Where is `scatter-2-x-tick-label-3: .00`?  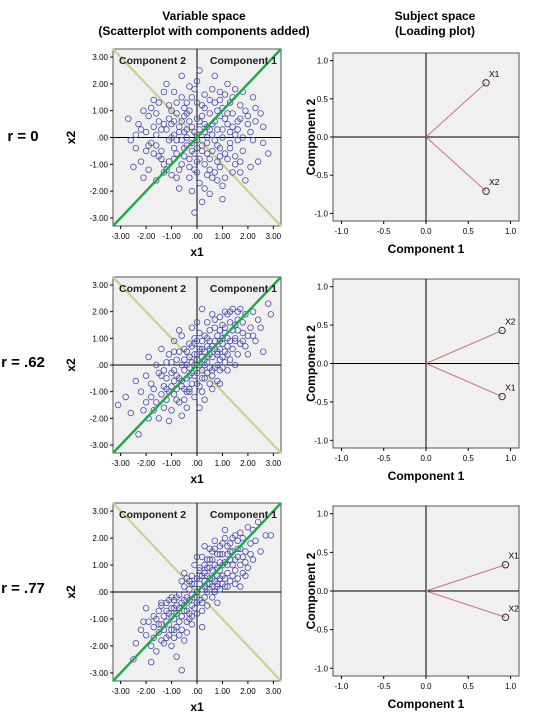
scatter-2-x-tick-label-3: .00 is located at coordinates (197, 463).